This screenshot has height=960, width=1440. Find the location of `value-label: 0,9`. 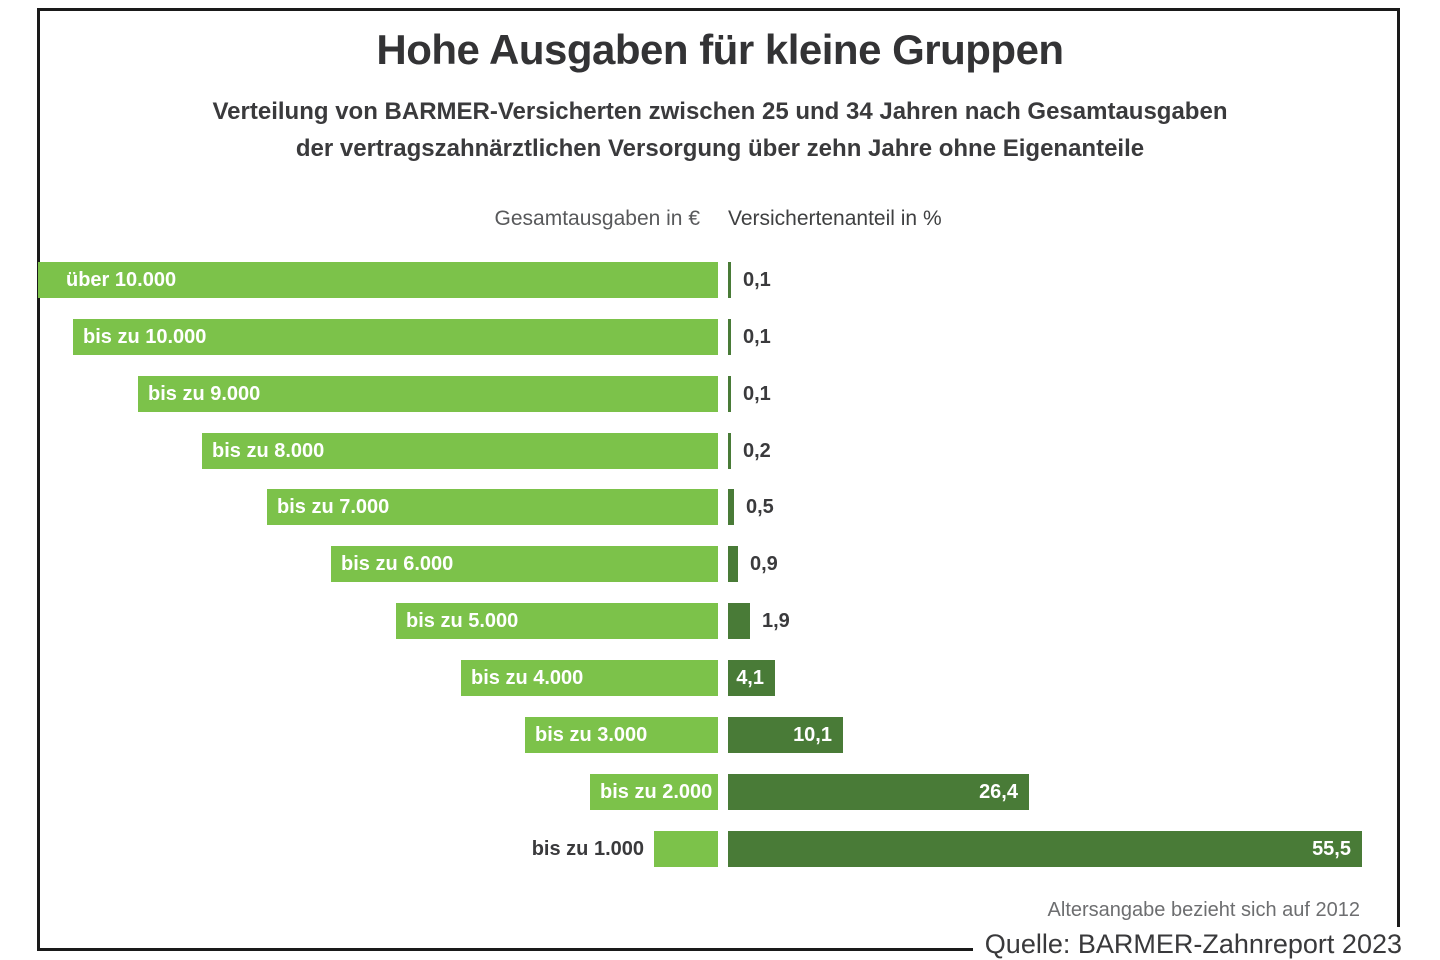

value-label: 0,9 is located at coordinates (764, 564).